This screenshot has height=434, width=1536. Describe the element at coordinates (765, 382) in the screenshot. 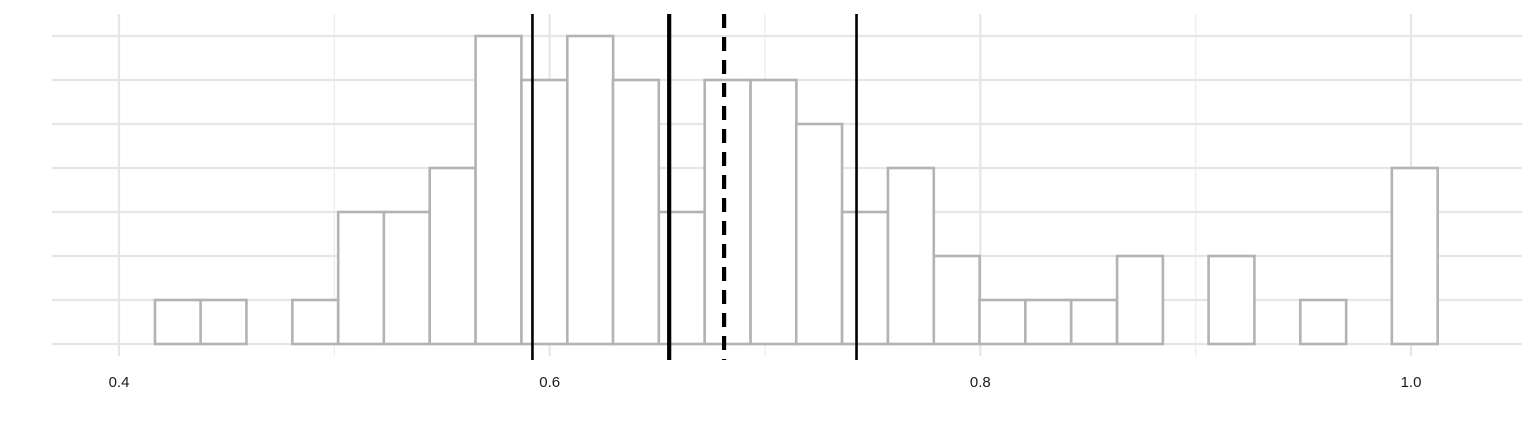

I see `x-axis: 0.4 0.6 0.8 1.0` at that location.